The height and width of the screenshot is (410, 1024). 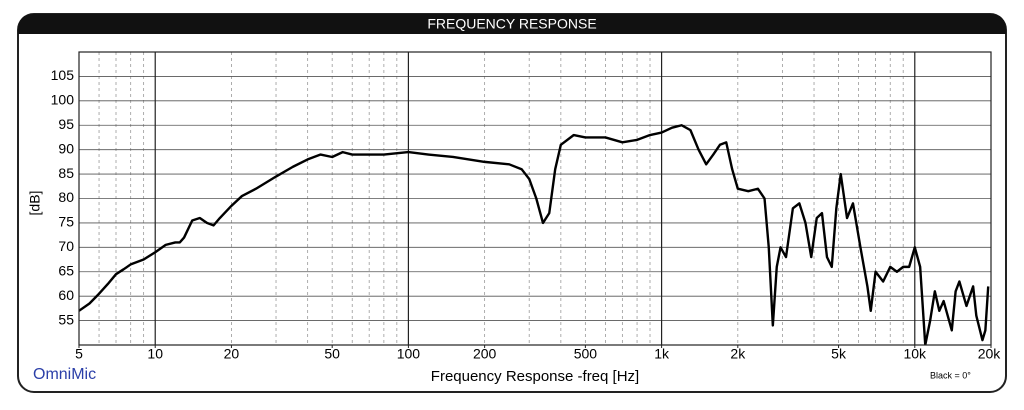 What do you see at coordinates (950, 375) in the screenshot?
I see `legend-entry: Black = 0°` at bounding box center [950, 375].